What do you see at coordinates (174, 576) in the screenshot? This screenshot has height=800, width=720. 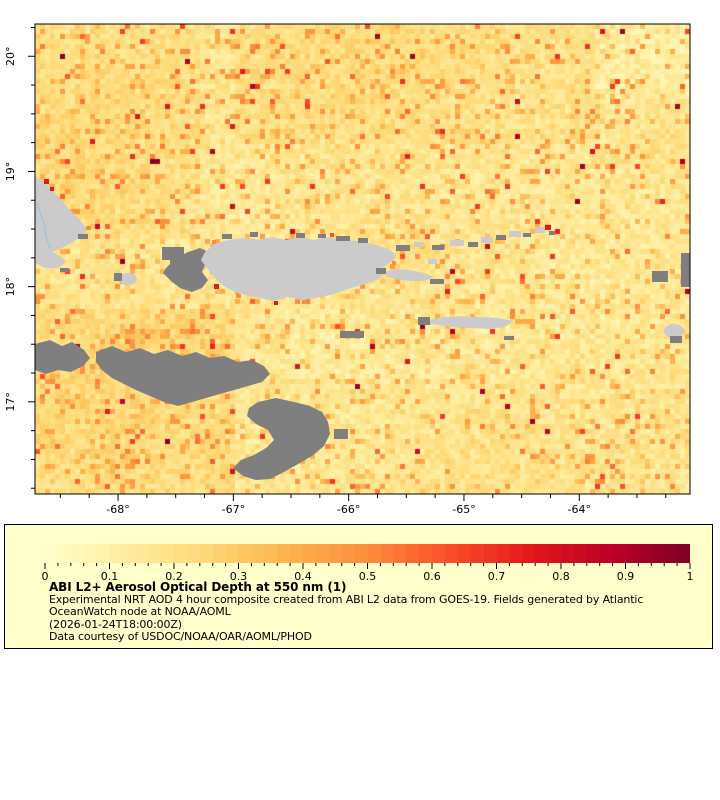 I see `colorbar-tick-label: 0.2` at bounding box center [174, 576].